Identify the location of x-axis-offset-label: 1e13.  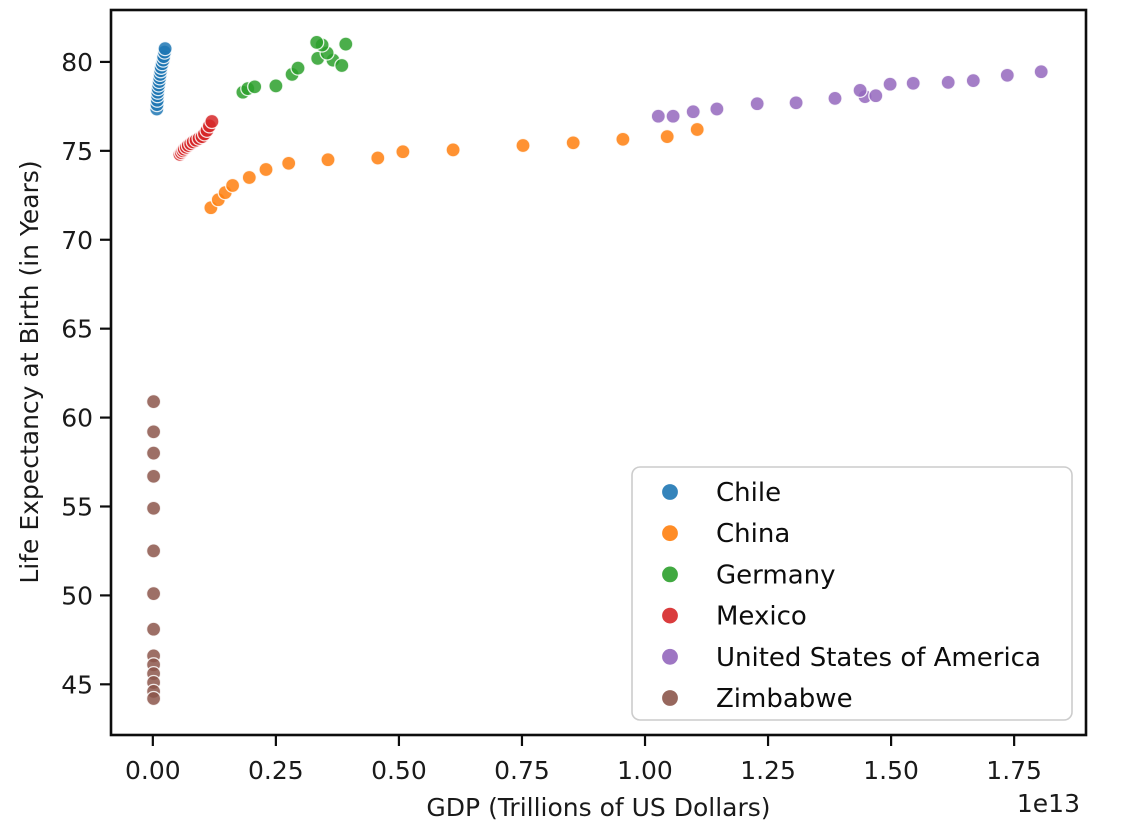
(1048, 803).